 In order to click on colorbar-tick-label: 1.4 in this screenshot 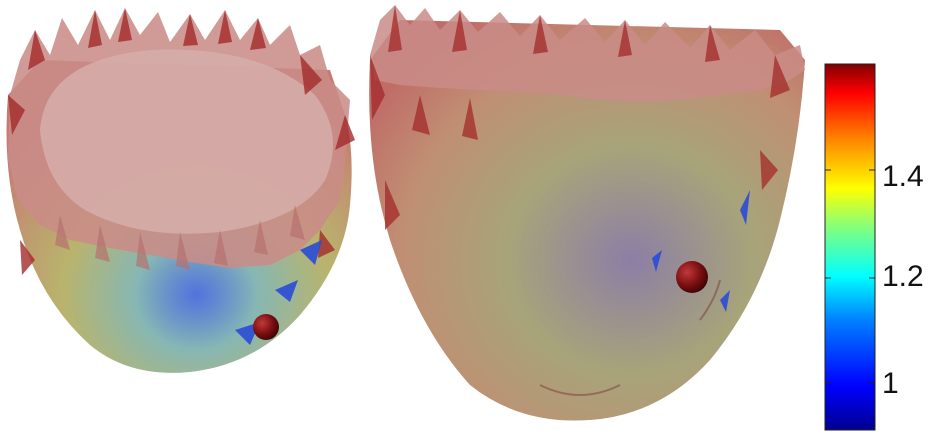, I will do `click(903, 176)`.